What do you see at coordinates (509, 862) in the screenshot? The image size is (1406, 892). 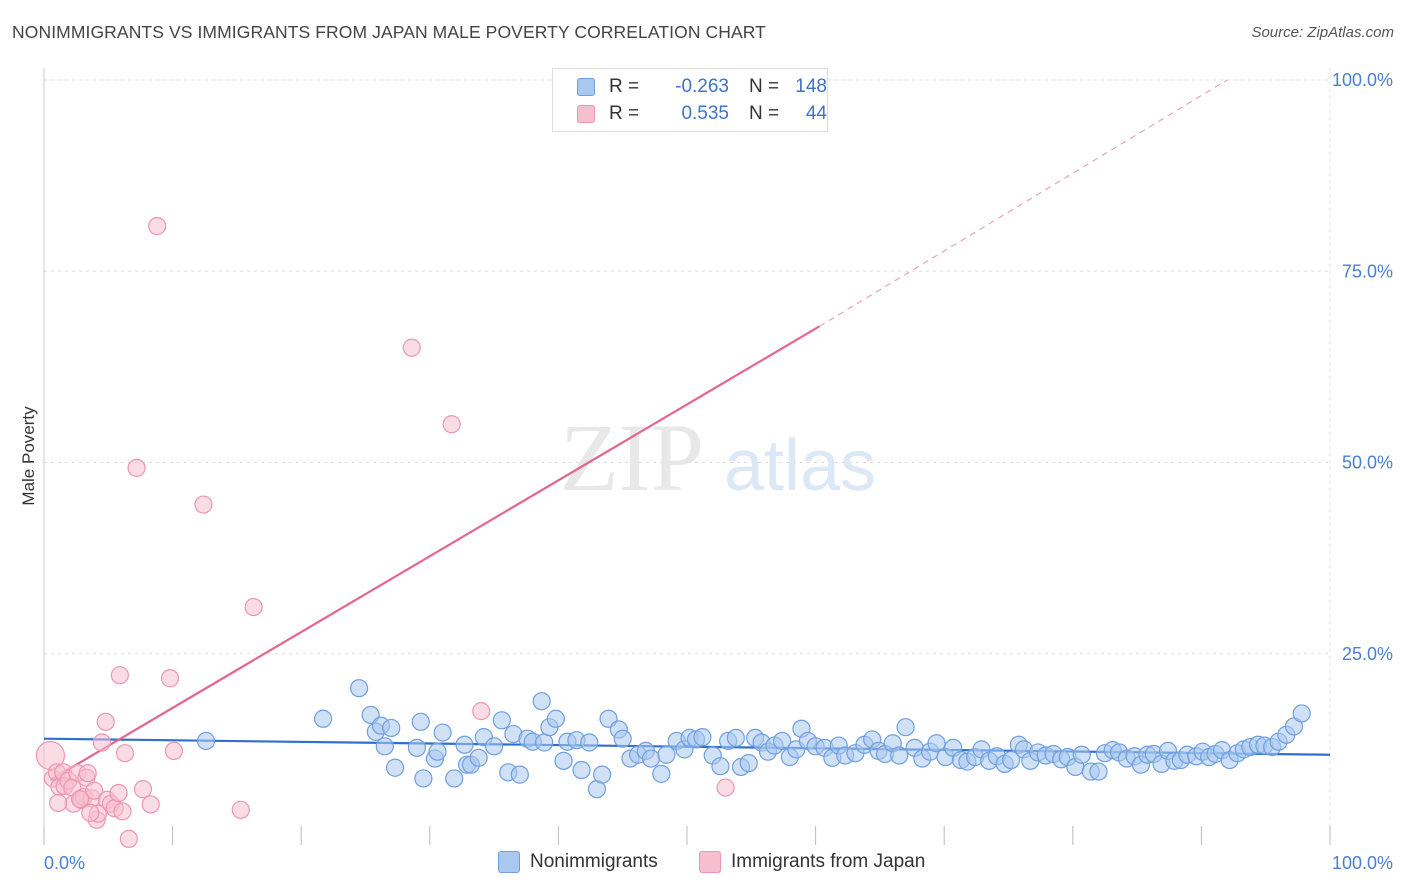 I see `bottom-legend-swatch-blue` at bounding box center [509, 862].